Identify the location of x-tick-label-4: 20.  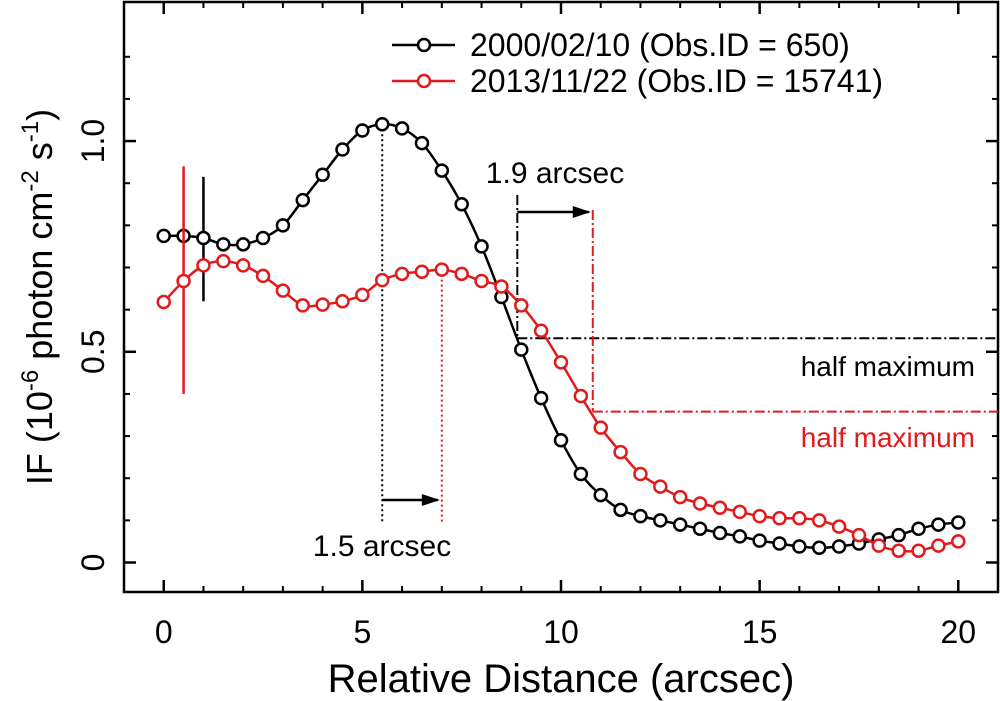
(958, 632).